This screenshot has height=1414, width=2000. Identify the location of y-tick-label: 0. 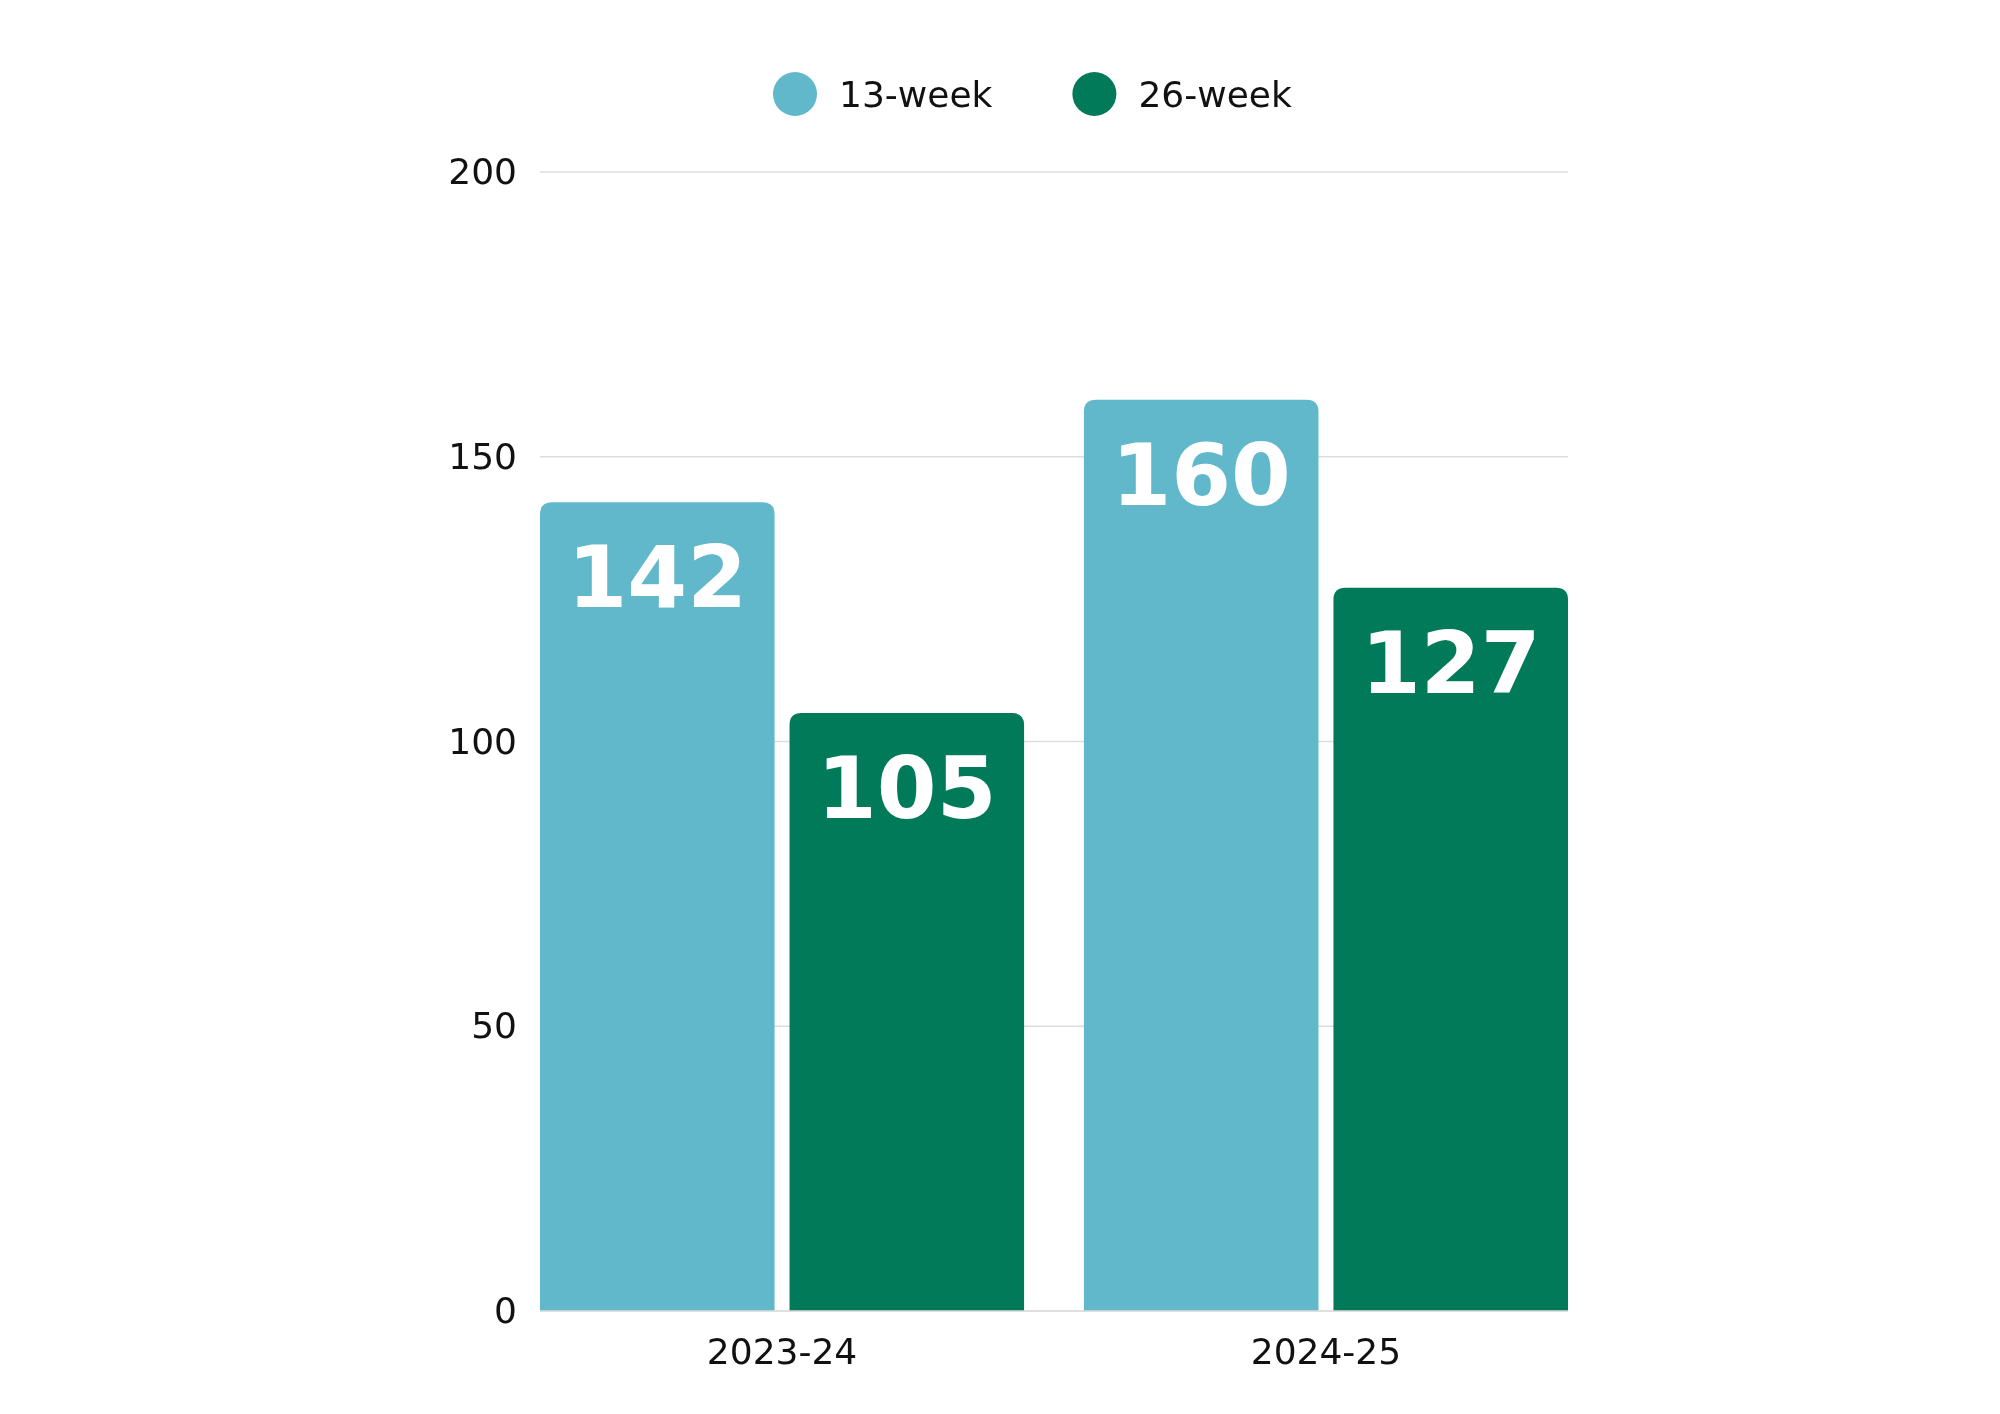
(505, 1311).